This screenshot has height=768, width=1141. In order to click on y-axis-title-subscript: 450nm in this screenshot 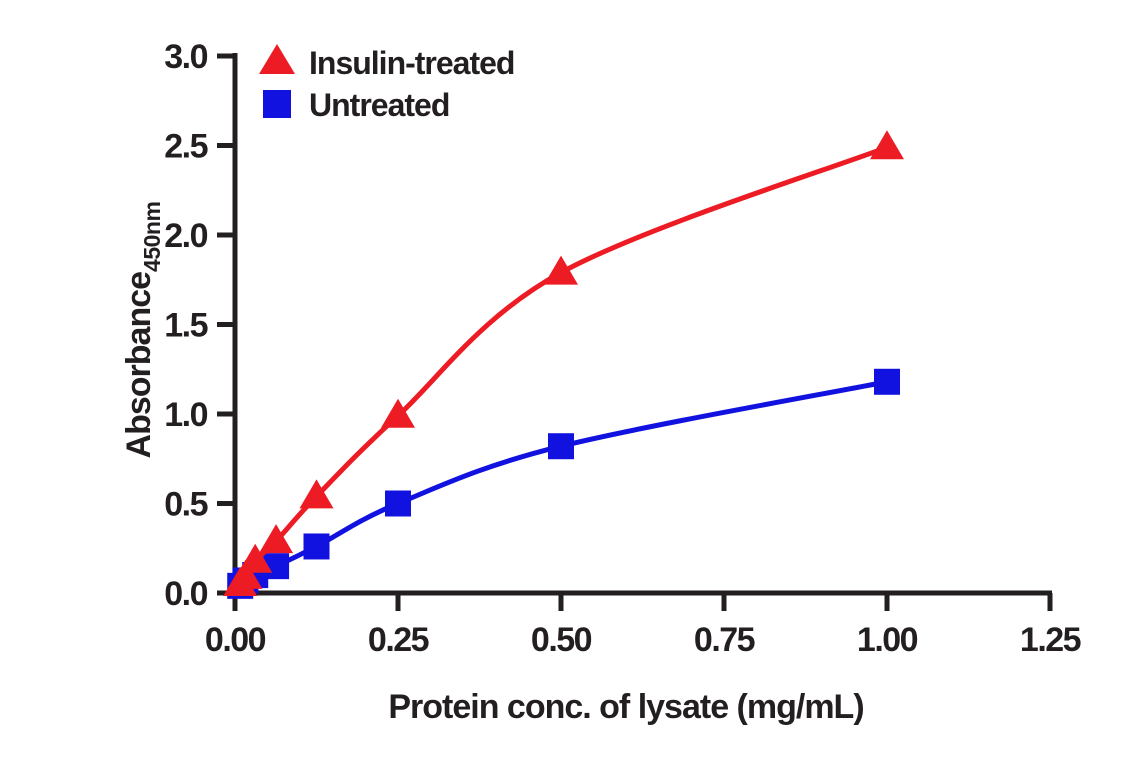, I will do `click(152, 237)`.